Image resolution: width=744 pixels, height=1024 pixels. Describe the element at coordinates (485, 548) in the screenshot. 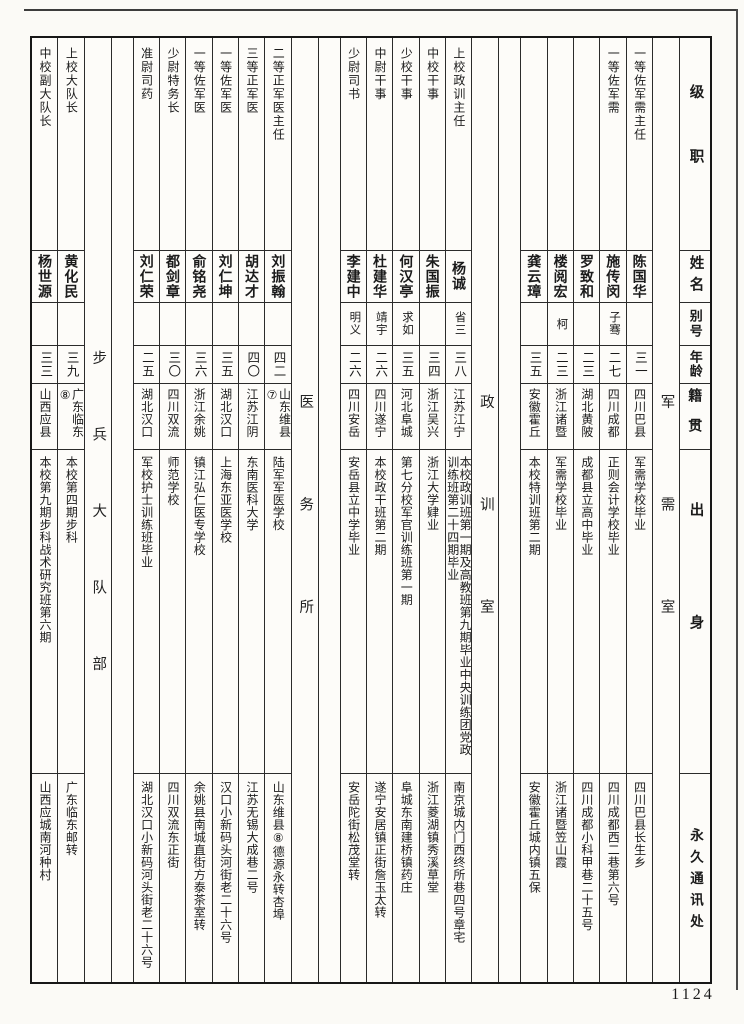

I see `section-label: 政训室` at that location.